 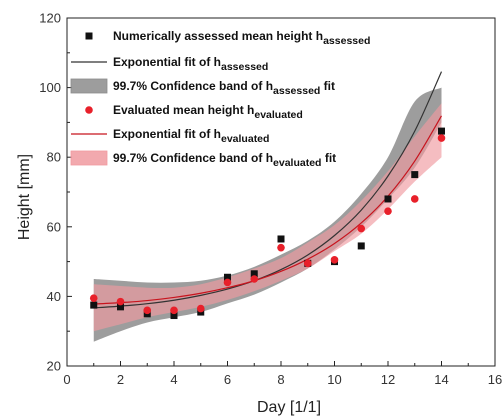 I want to click on legend-label-6: 99.7% Confidence band of hevaluated fit, so click(x=224, y=160).